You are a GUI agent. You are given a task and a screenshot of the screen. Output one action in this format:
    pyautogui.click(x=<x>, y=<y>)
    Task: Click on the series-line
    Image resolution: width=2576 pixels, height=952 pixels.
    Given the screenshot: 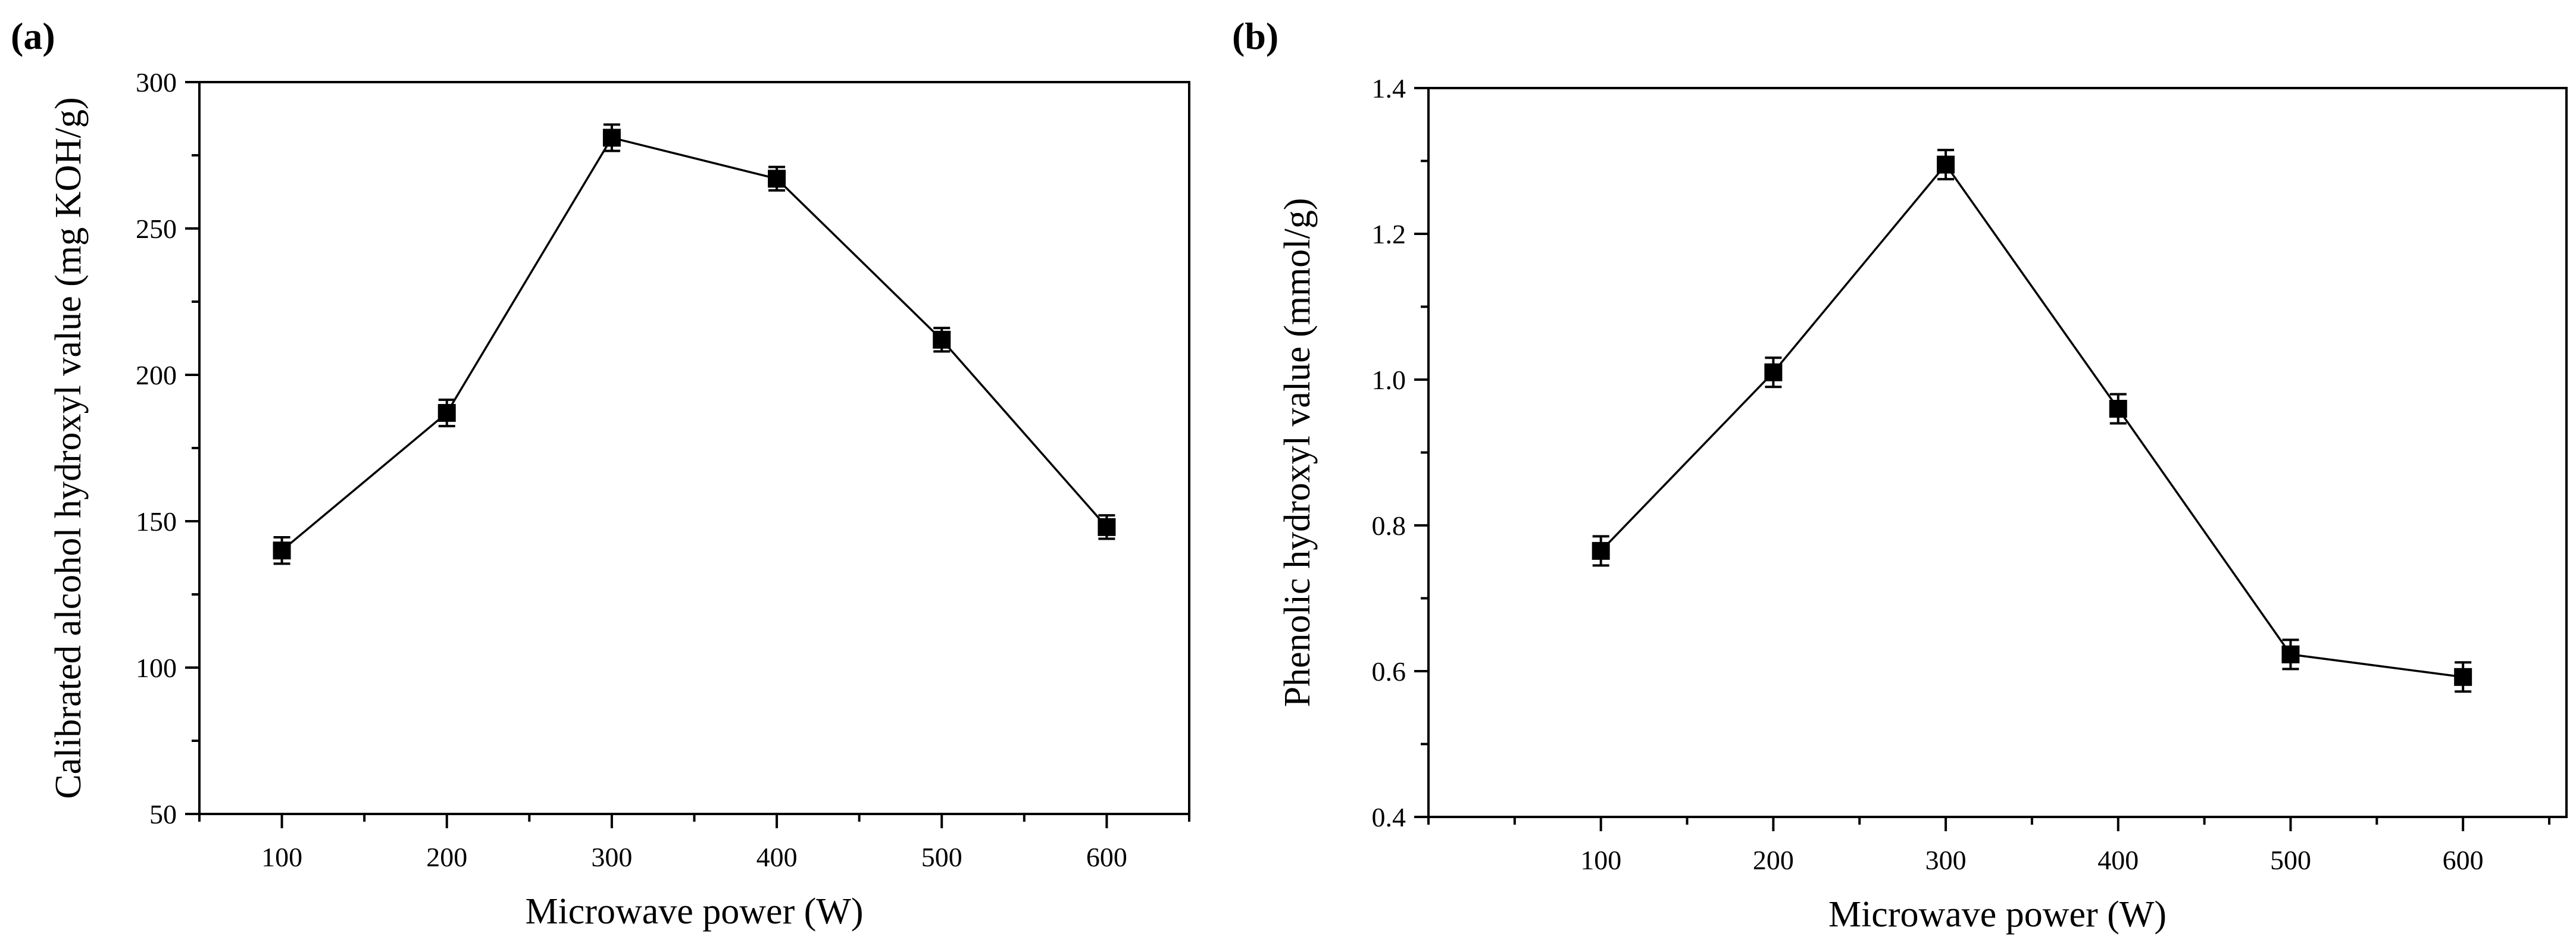 What is the action you would take?
    pyautogui.click(x=694, y=344)
    